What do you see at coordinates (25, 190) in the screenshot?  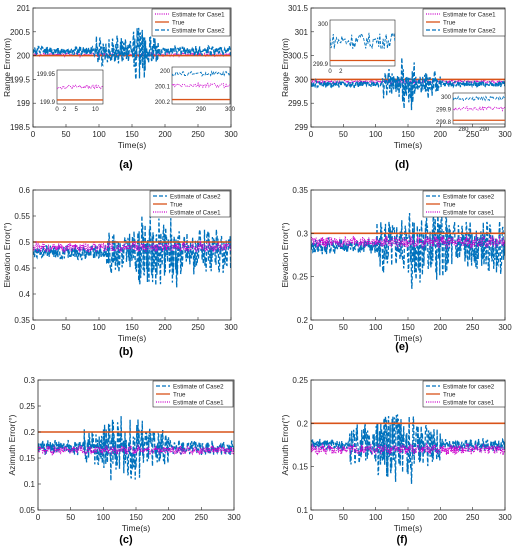 I see `y-tick-label: 0.6` at bounding box center [25, 190].